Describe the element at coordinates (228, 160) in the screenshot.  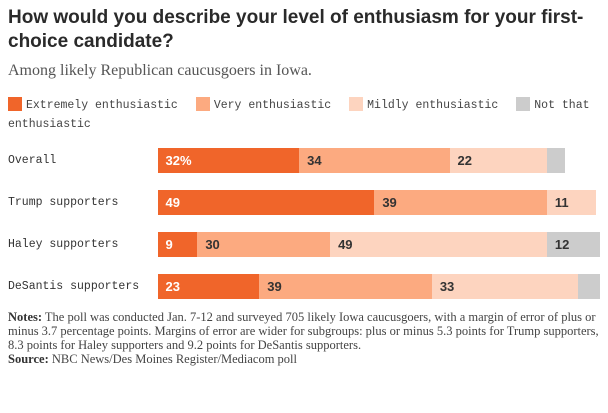
I see `bar-segment: 32%` at that location.